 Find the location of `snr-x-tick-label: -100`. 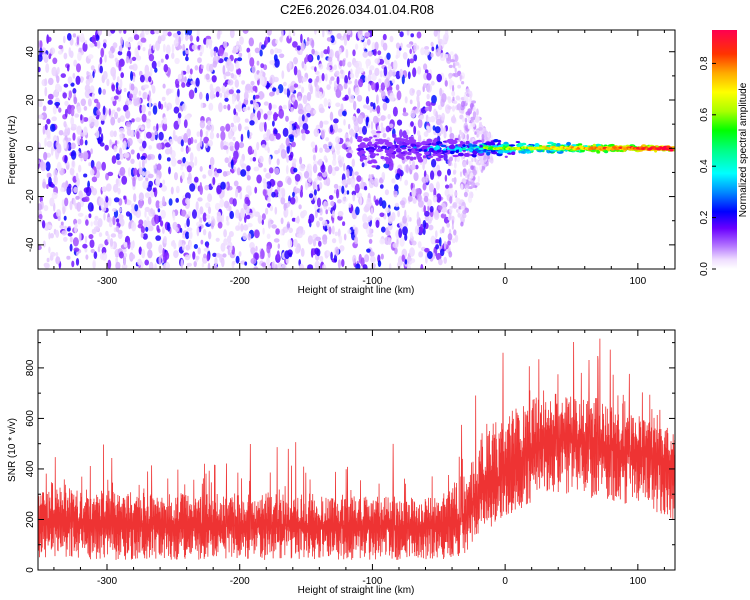

snr-x-tick-label: -100 is located at coordinates (372, 581).